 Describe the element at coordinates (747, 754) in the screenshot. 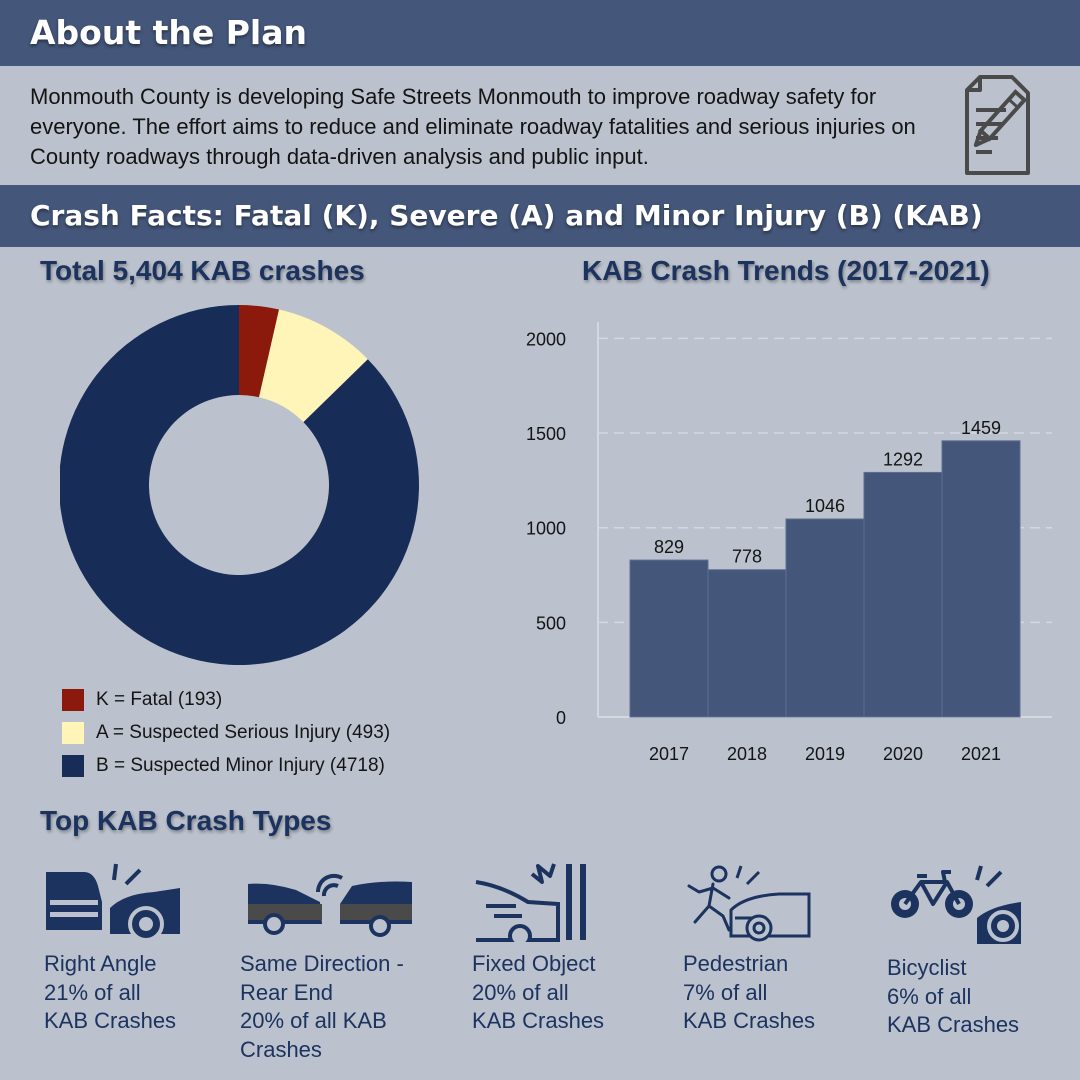

I see `x-tick-label: 2018` at that location.